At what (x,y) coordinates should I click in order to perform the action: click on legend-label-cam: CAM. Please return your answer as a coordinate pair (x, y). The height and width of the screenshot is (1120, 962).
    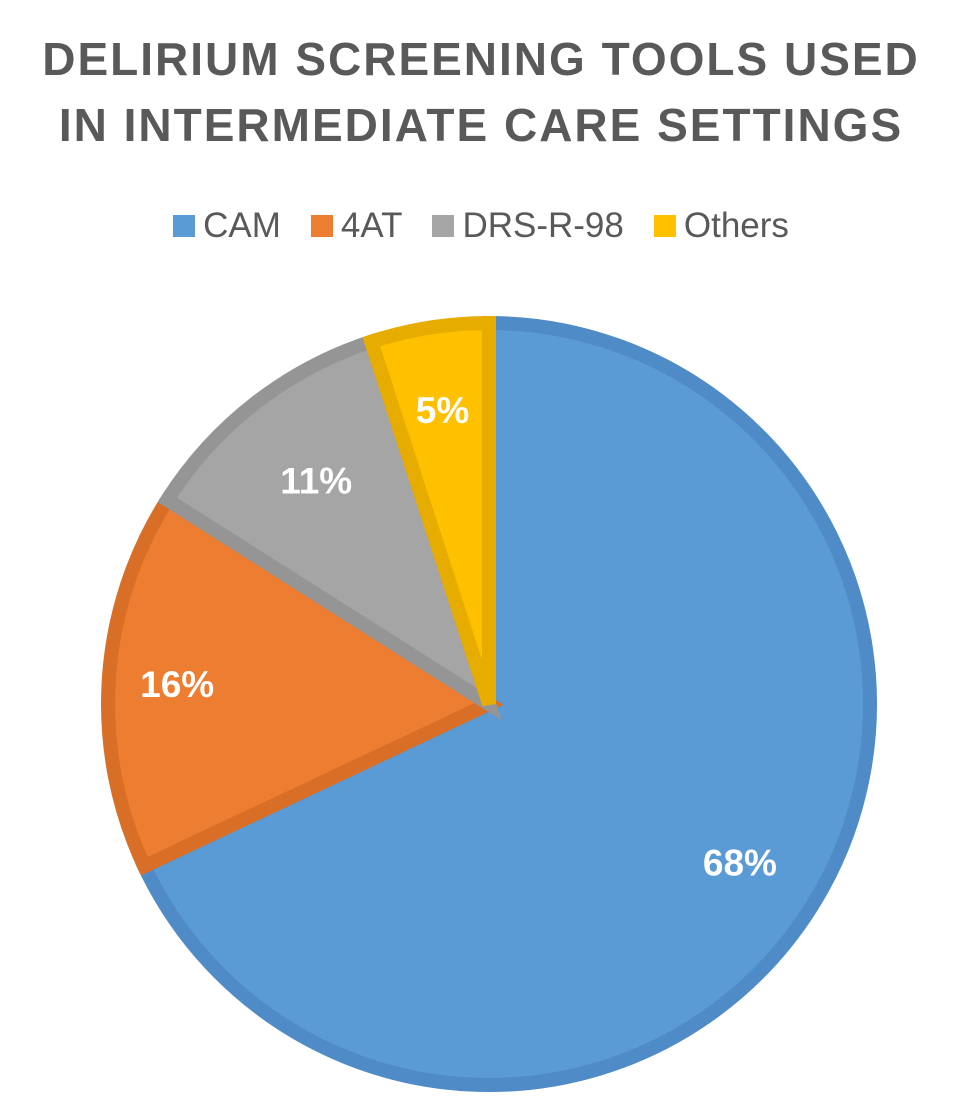
    Looking at the image, I should click on (242, 225).